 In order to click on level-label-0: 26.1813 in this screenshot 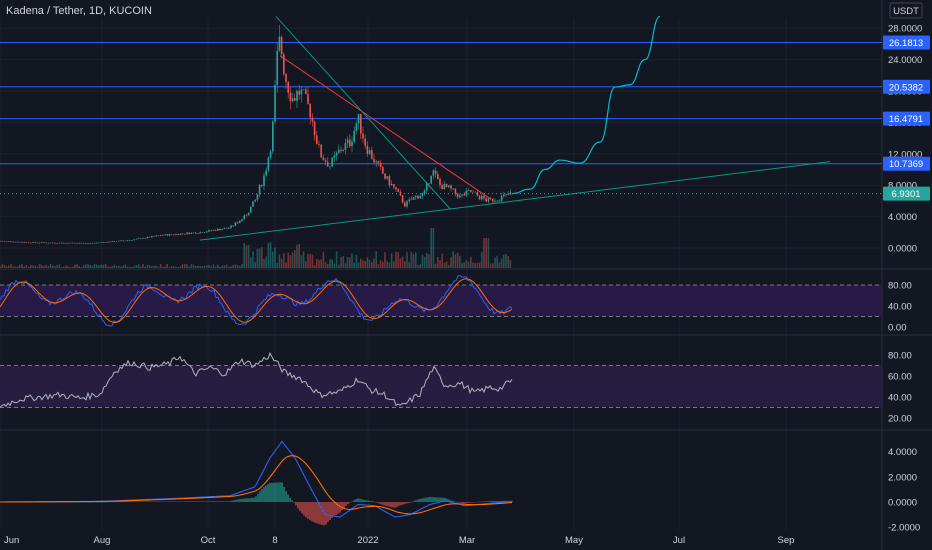, I will do `click(906, 43)`.